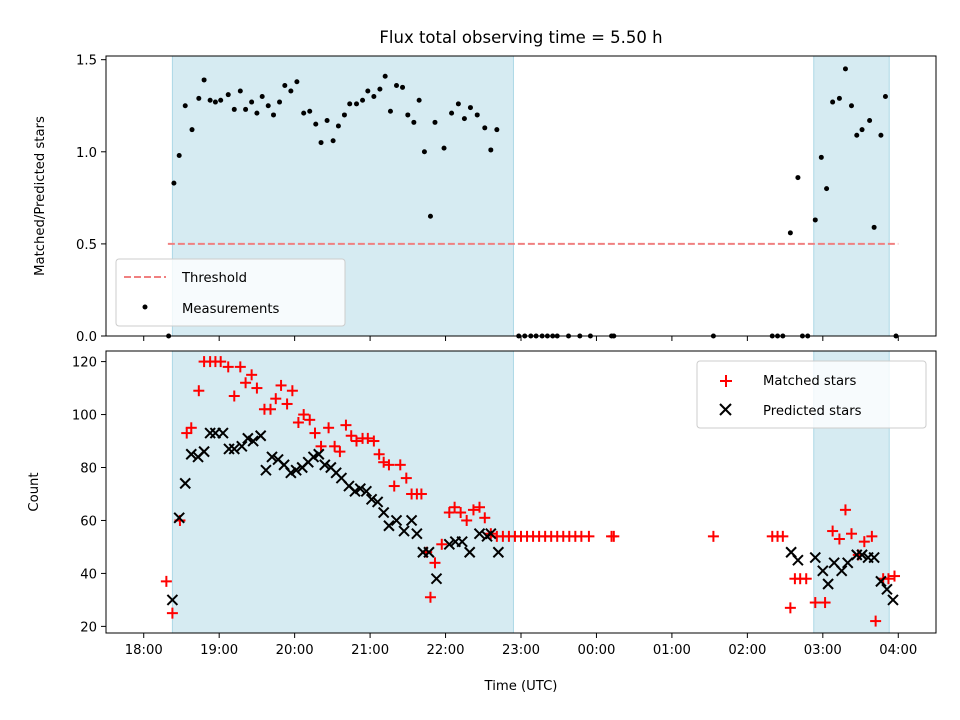  I want to click on legend-predicted-swatch, so click(725, 409).